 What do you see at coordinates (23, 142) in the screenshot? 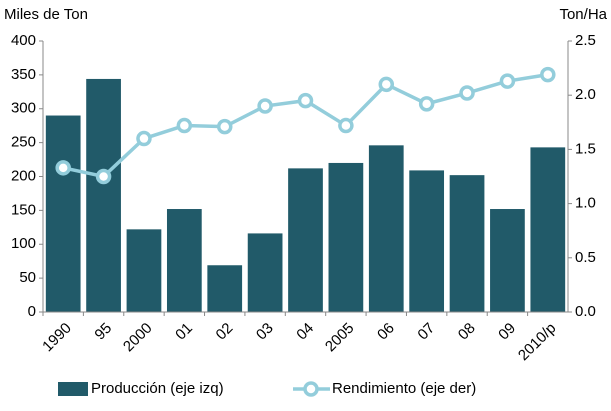
I see `y-tick-label: 250` at bounding box center [23, 142].